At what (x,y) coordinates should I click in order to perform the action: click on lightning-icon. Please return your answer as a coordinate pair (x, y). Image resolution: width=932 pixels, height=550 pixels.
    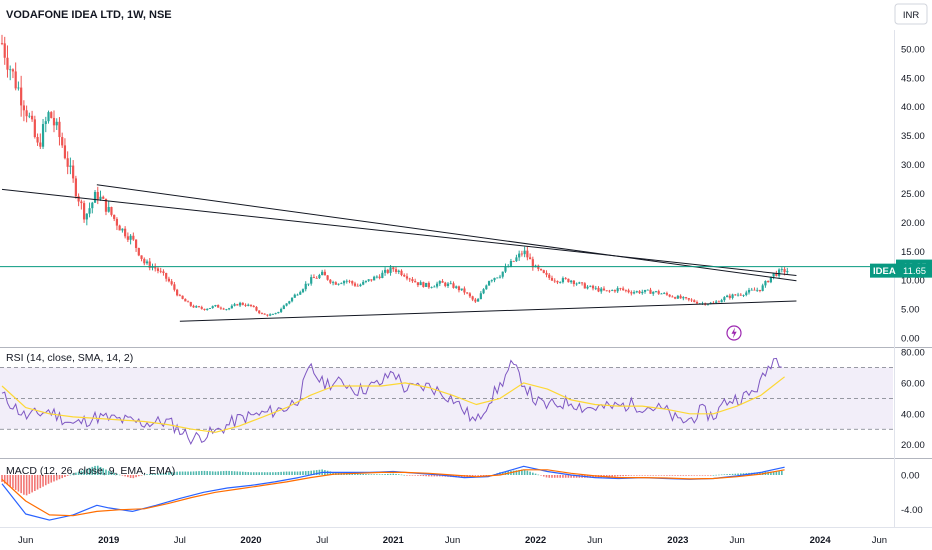
    Looking at the image, I should click on (734, 333).